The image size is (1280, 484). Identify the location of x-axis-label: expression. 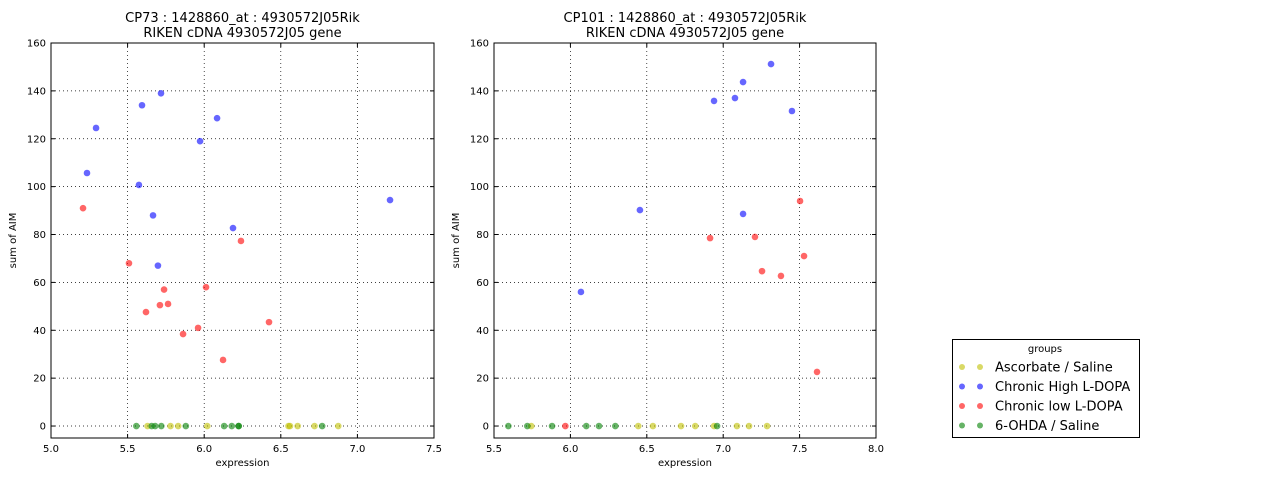
(243, 463).